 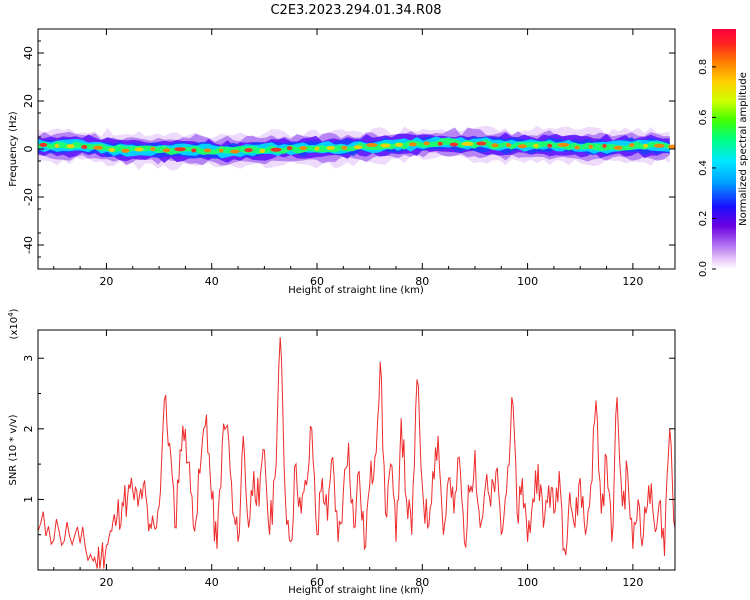 I want to click on bottom-x-tick-label: 40, so click(x=212, y=582).